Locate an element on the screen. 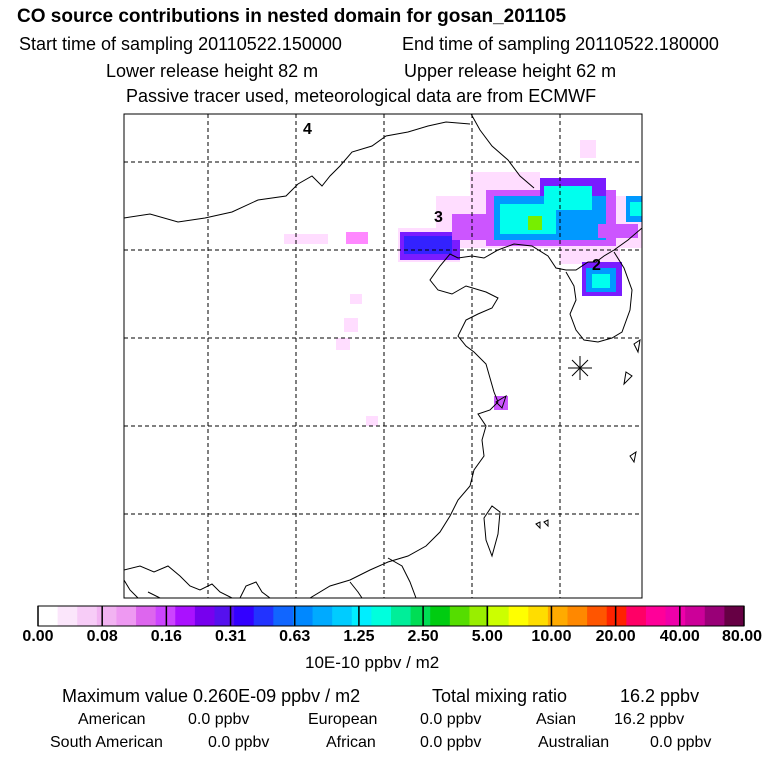 The image size is (768, 768). gosan-site-marker is located at coordinates (580, 368).